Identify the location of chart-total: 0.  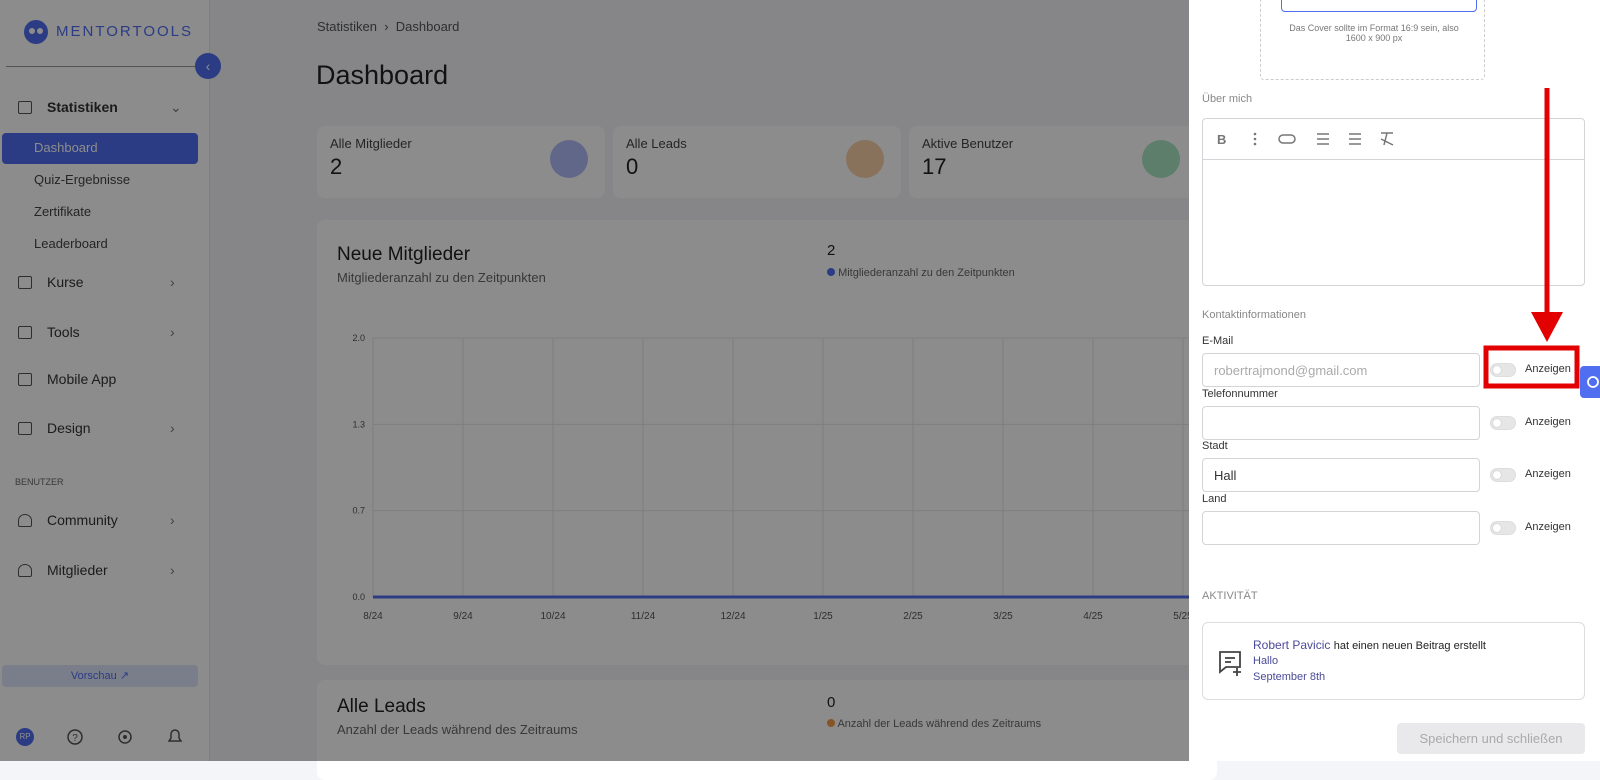
(831, 702).